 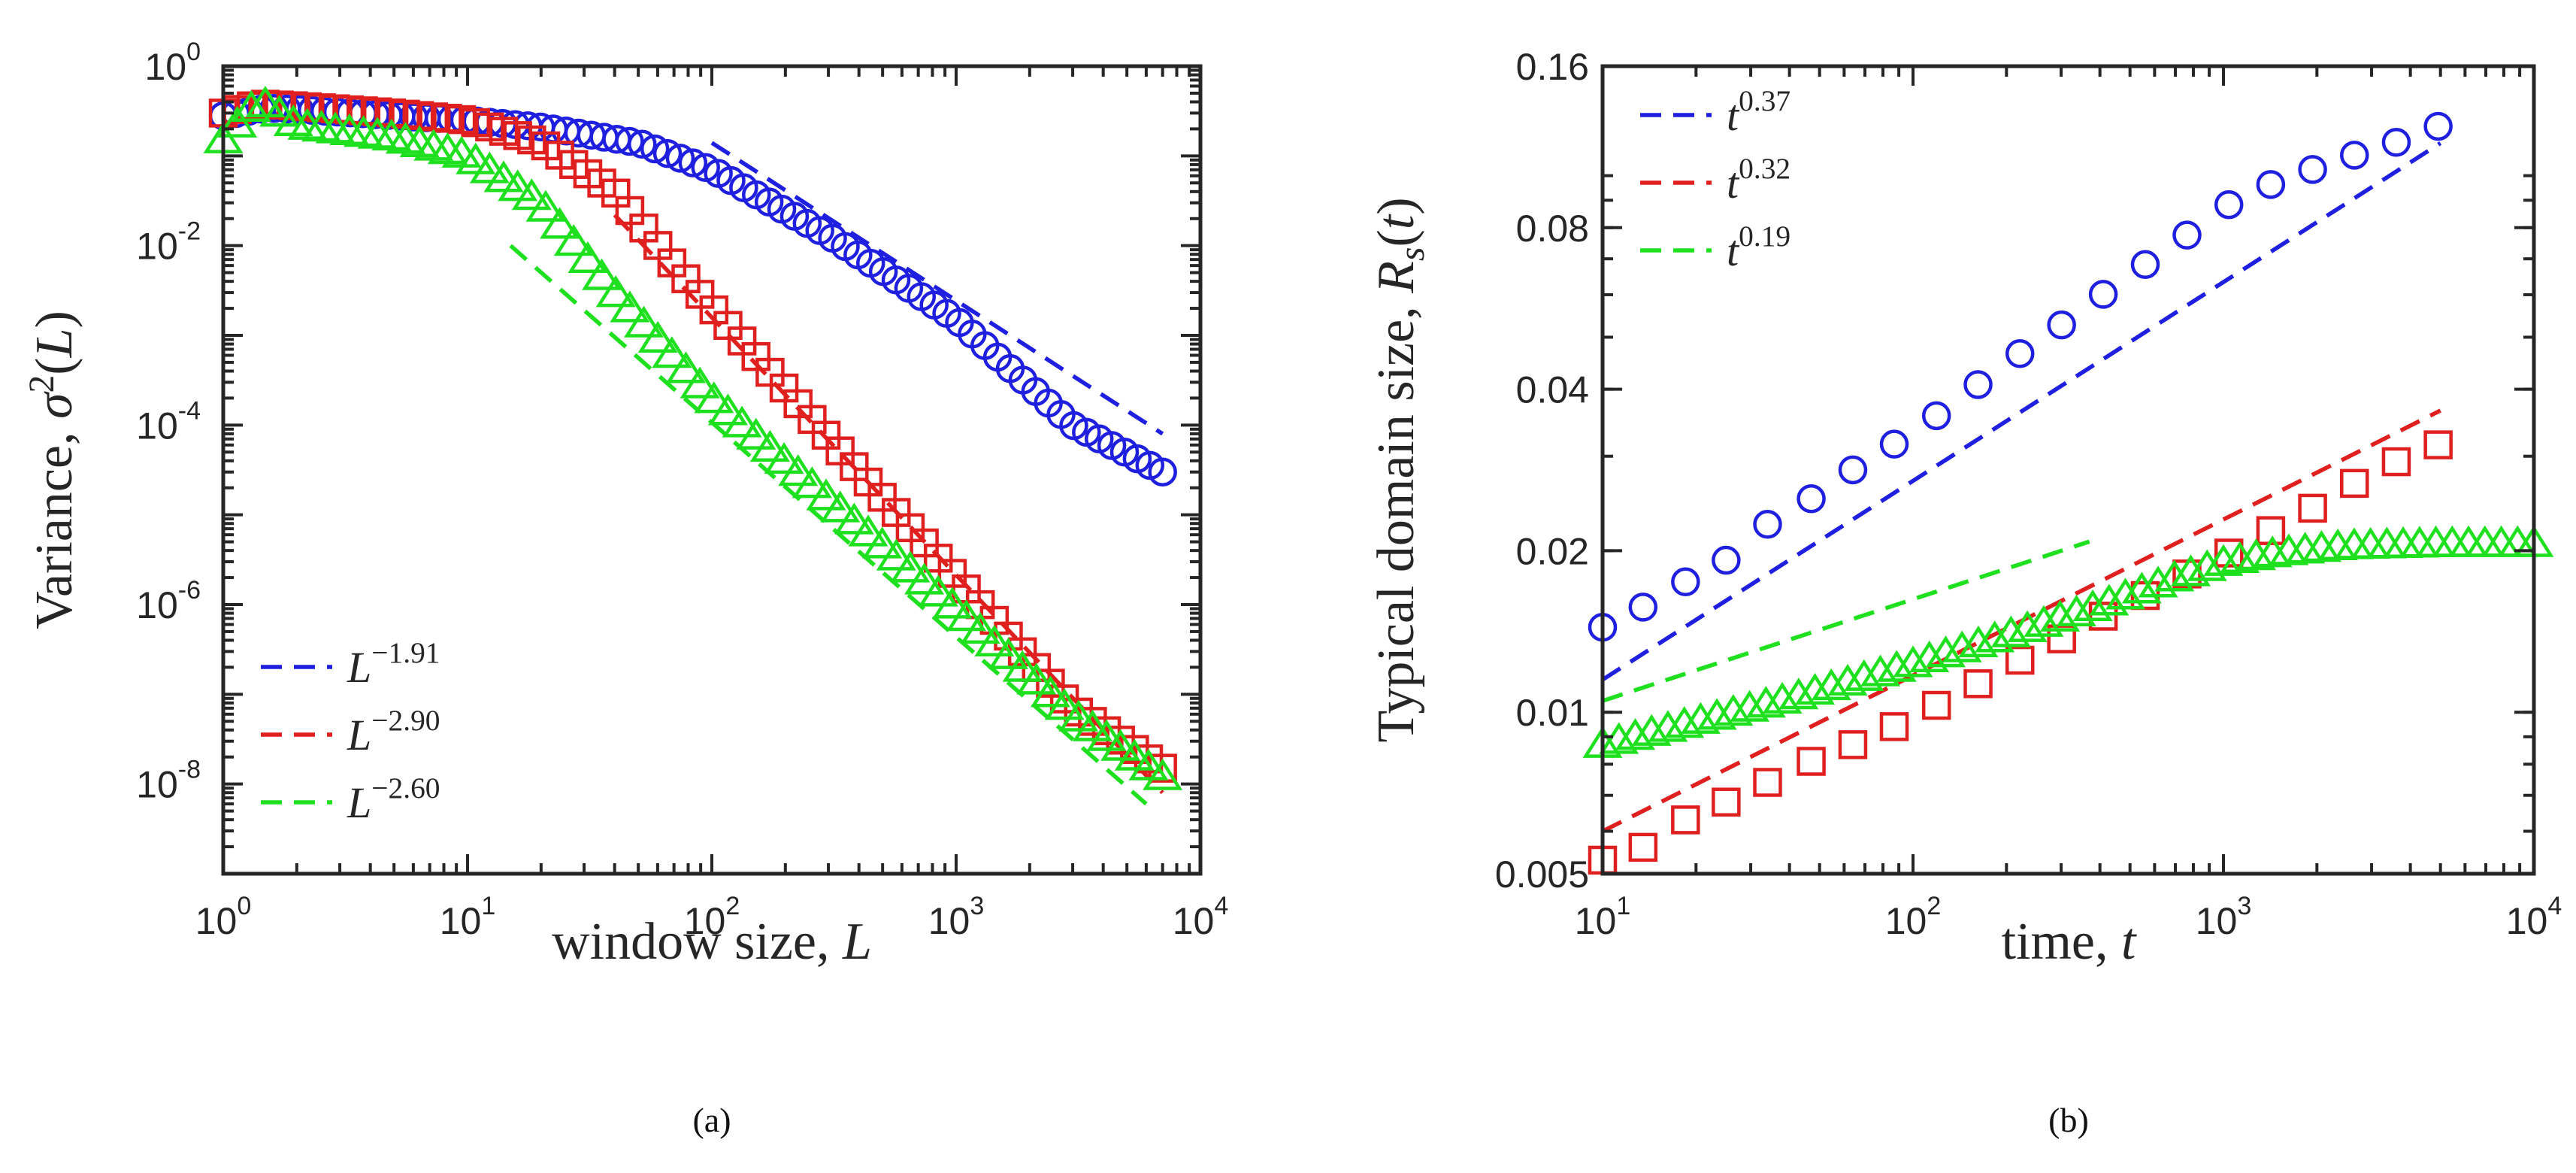 I want to click on legend-label: t0.32, so click(x=1758, y=180).